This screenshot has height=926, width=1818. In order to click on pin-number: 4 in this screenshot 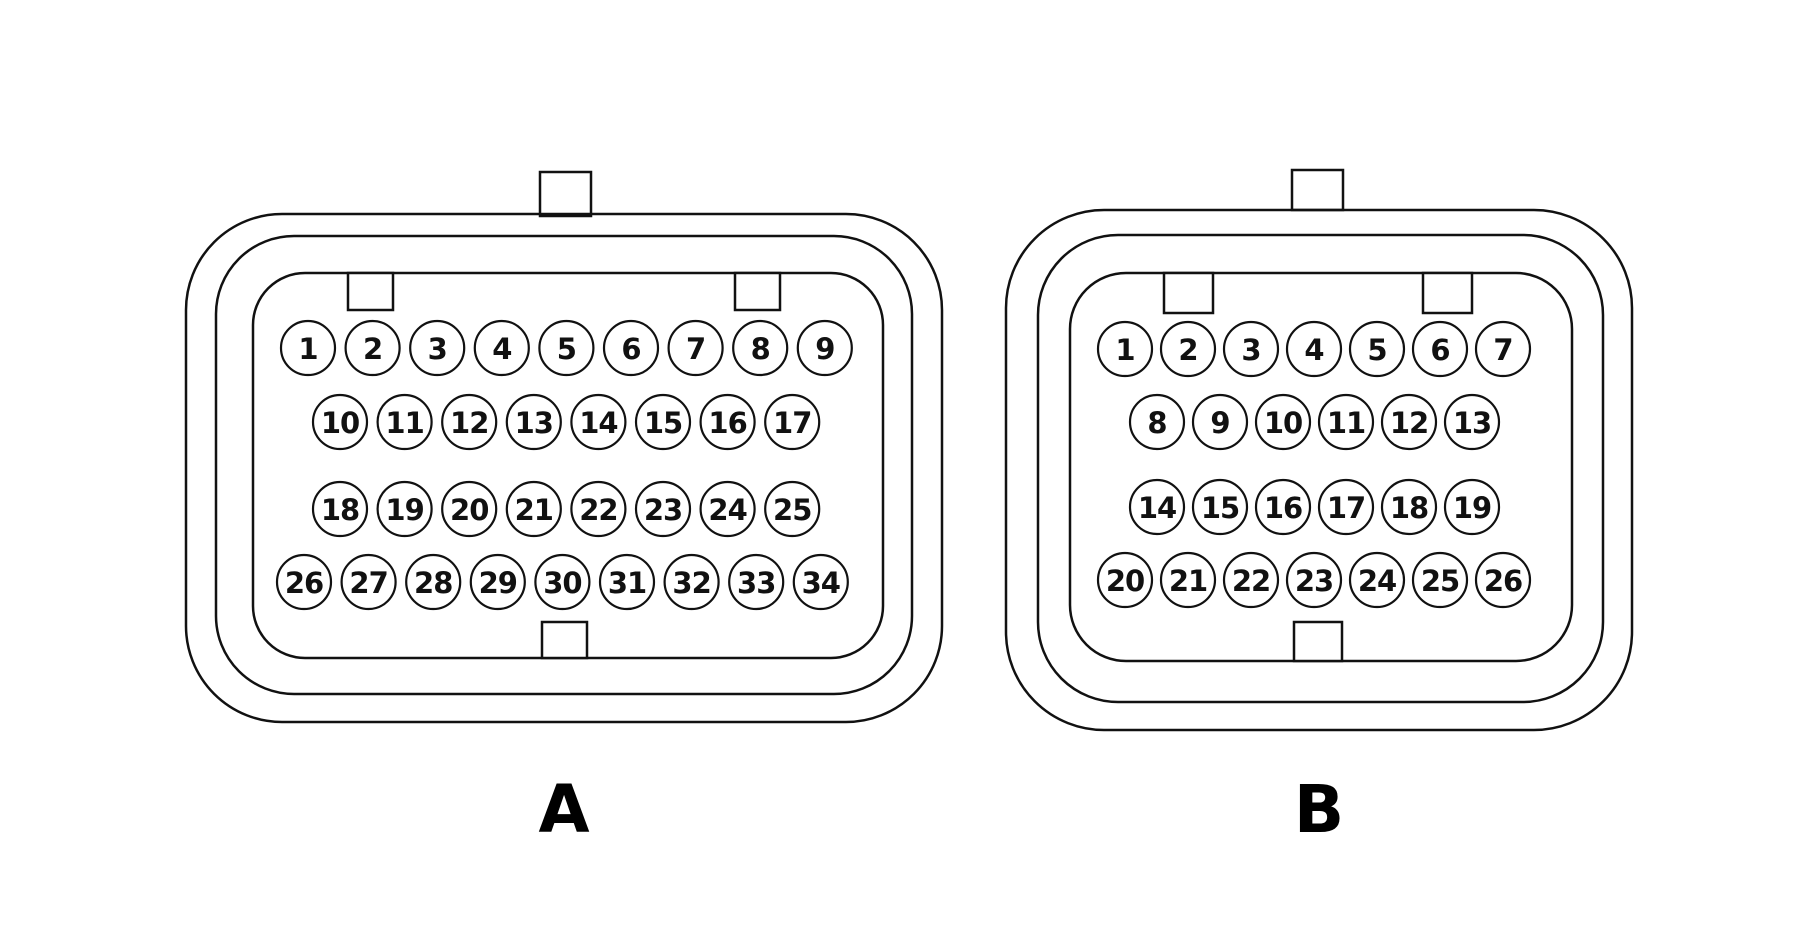, I will do `click(501, 349)`.